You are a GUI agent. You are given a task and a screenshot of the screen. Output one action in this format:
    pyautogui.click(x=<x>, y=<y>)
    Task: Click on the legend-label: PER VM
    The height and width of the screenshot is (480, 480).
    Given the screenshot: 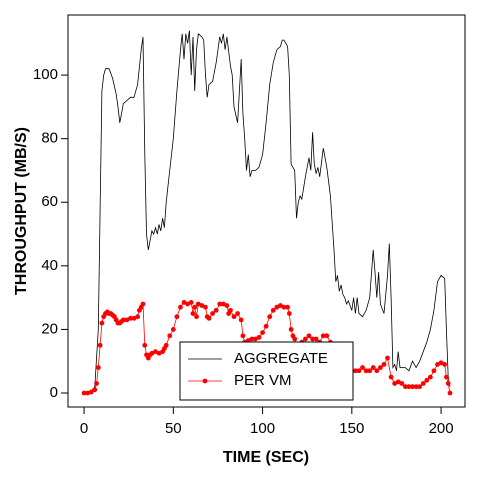 What is the action you would take?
    pyautogui.click(x=263, y=380)
    